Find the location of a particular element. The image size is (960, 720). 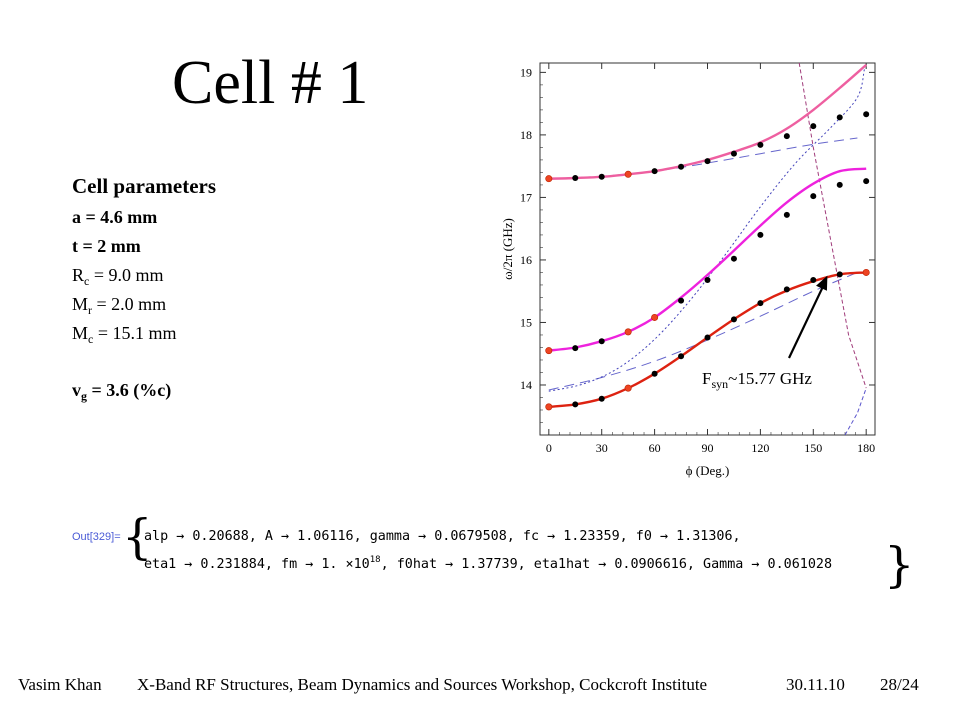

x-axis-label: ϕ (Deg.) is located at coordinates (708, 470).